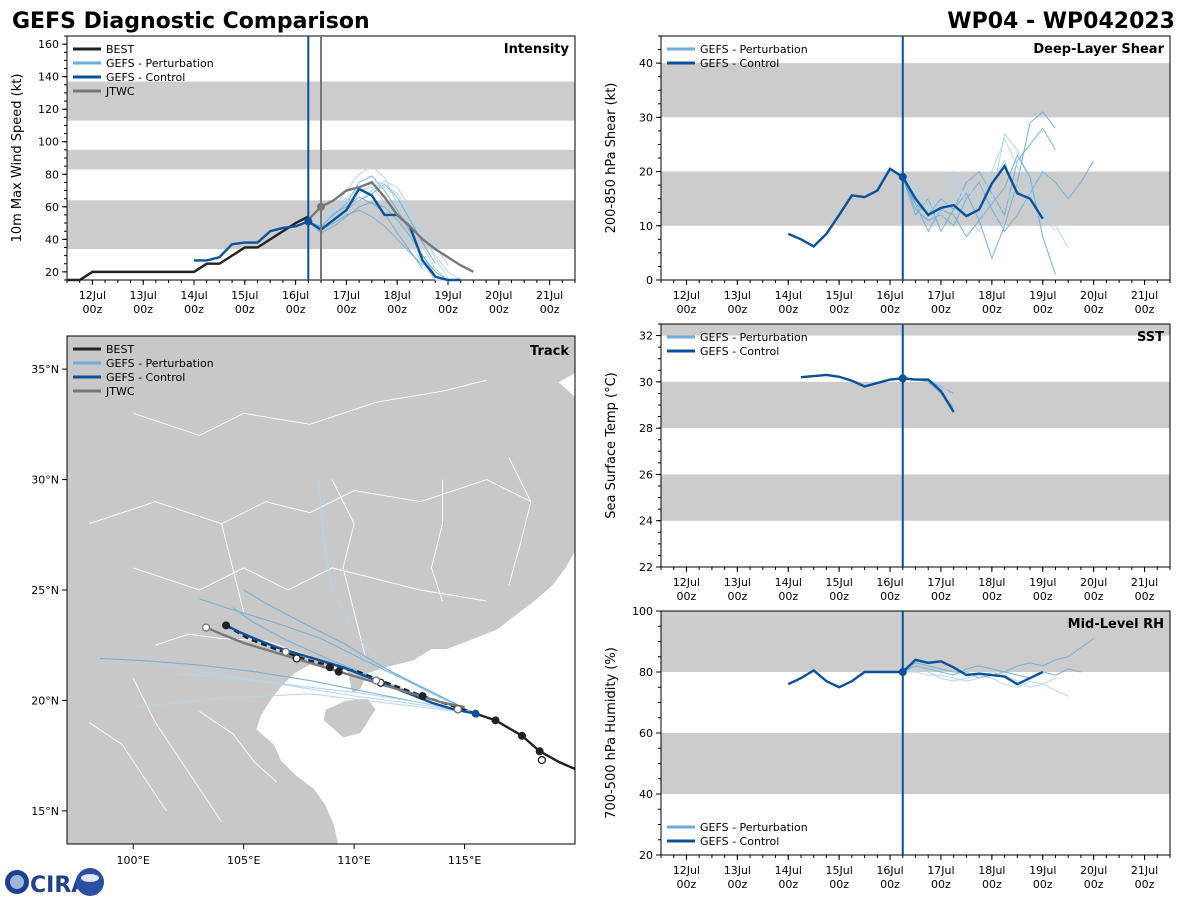 This screenshot has width=1200, height=900. What do you see at coordinates (45, 369) in the screenshot?
I see `track-y-tick-label: 35°N` at bounding box center [45, 369].